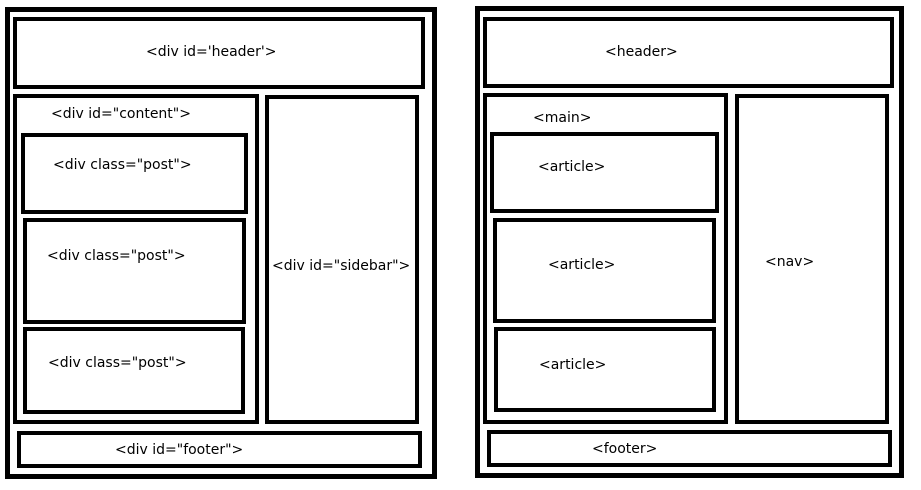 The image size is (921, 490). I want to click on div-post-label-2: <div class="post">, so click(116, 256).